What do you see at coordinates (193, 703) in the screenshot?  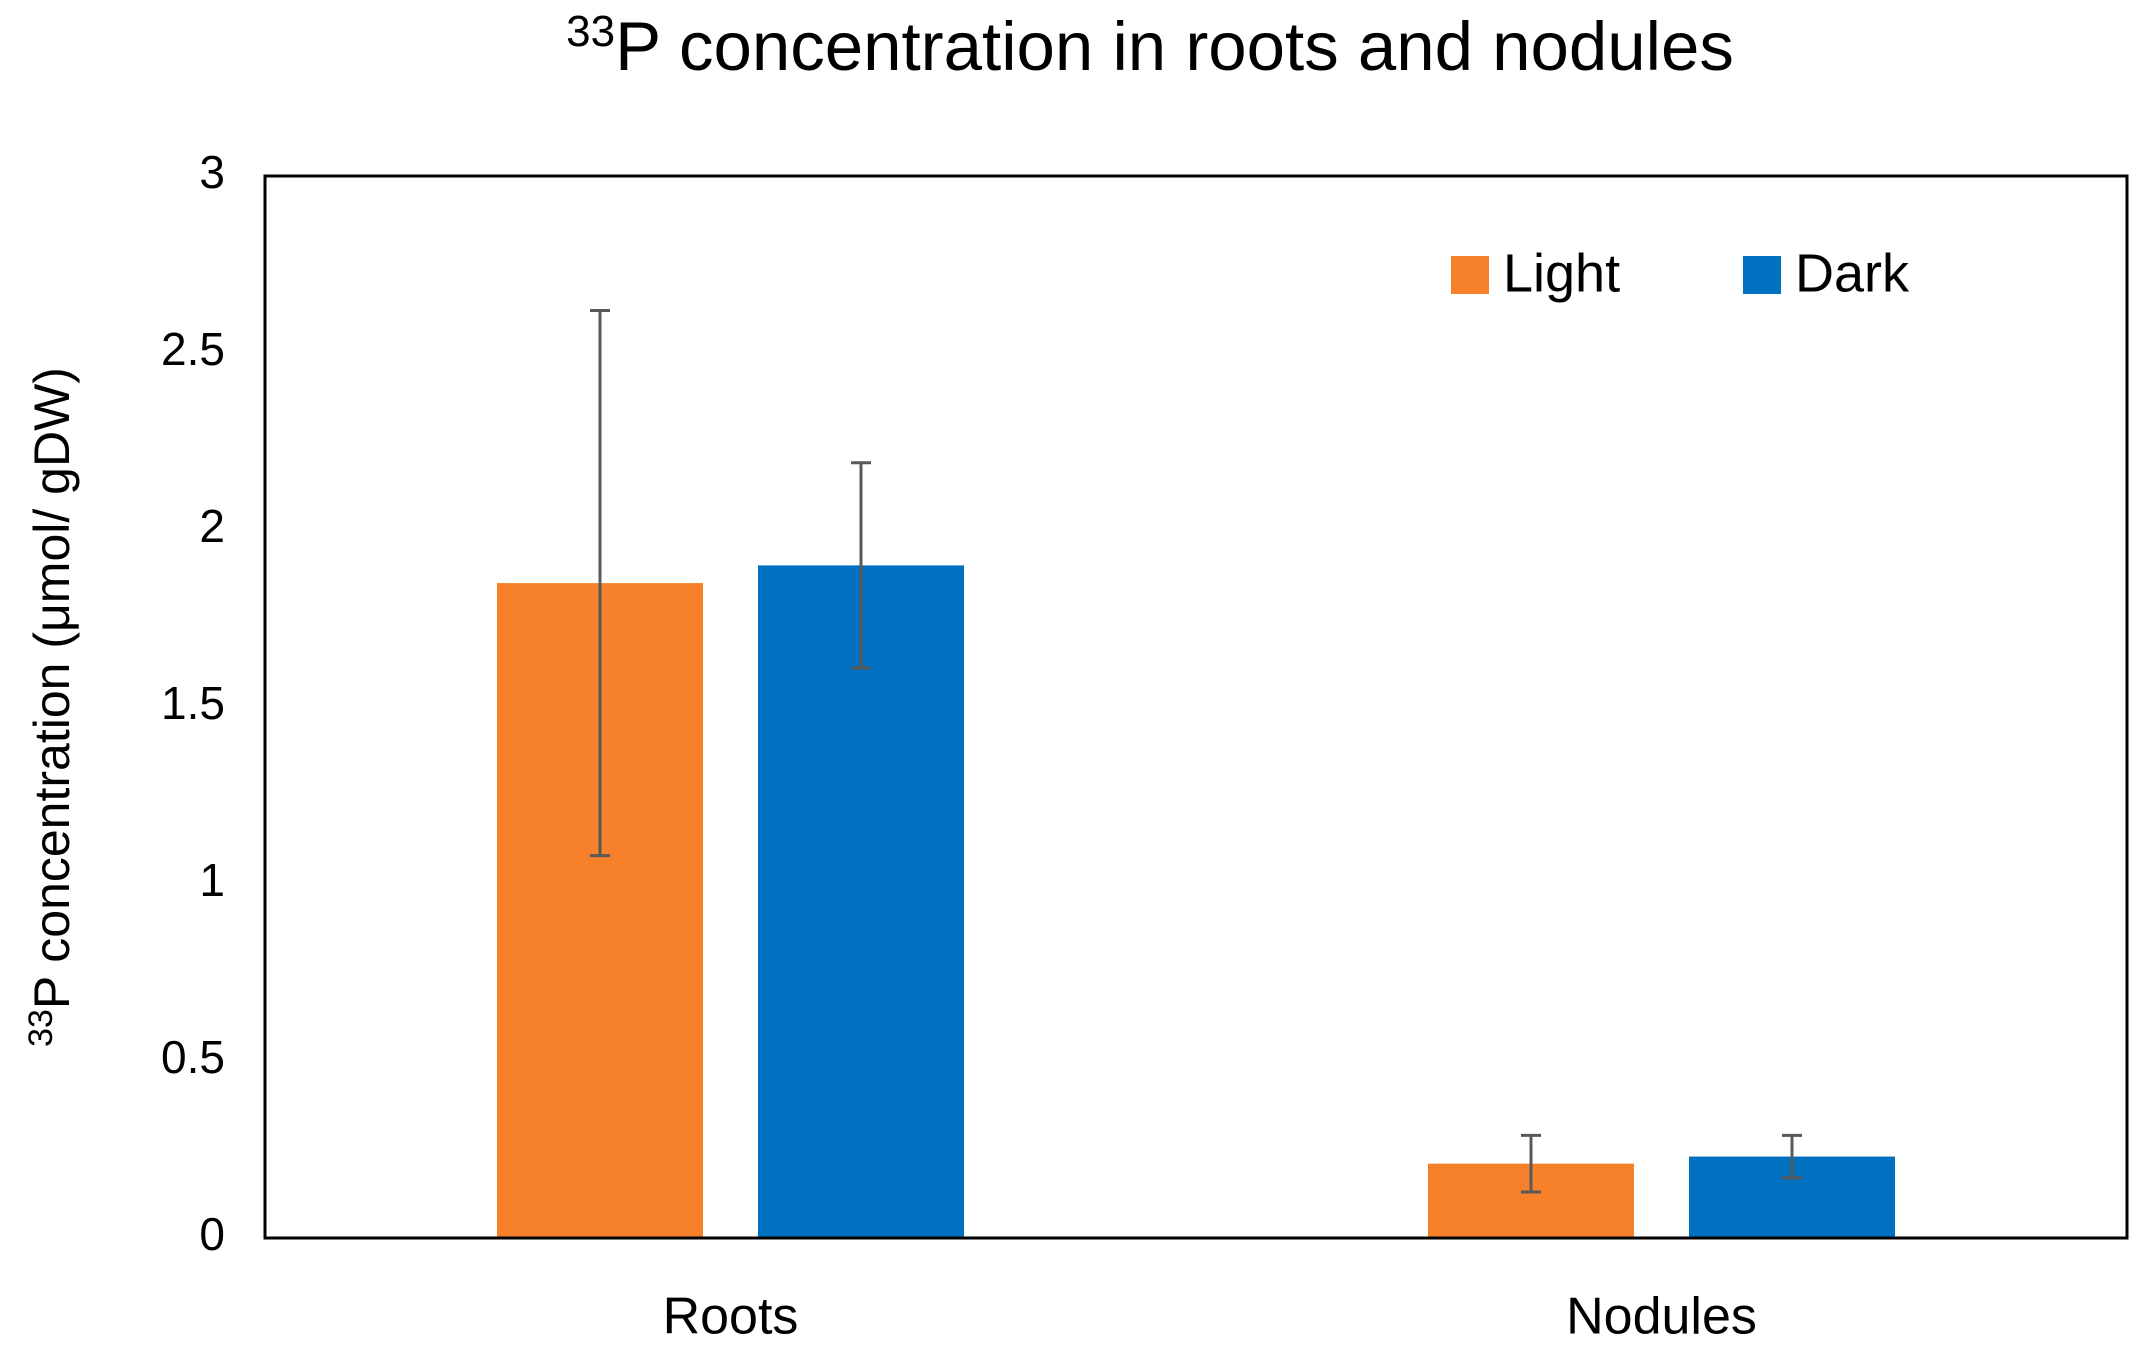 I see `y-tick-label: 1.5` at bounding box center [193, 703].